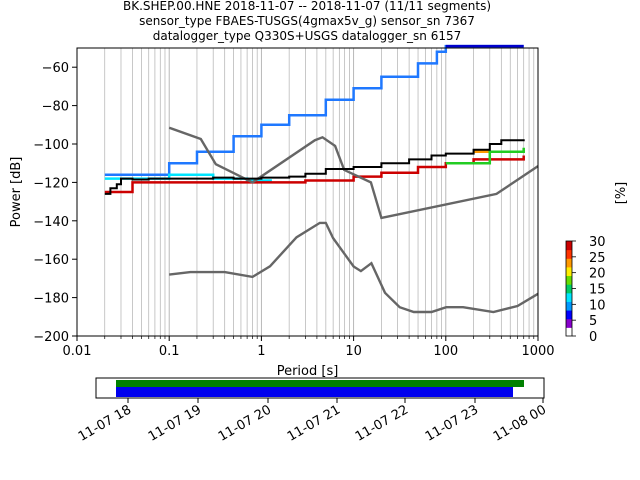  What do you see at coordinates (520, 423) in the screenshot?
I see `timeline-tick-label: 11-08 00` at bounding box center [520, 423].